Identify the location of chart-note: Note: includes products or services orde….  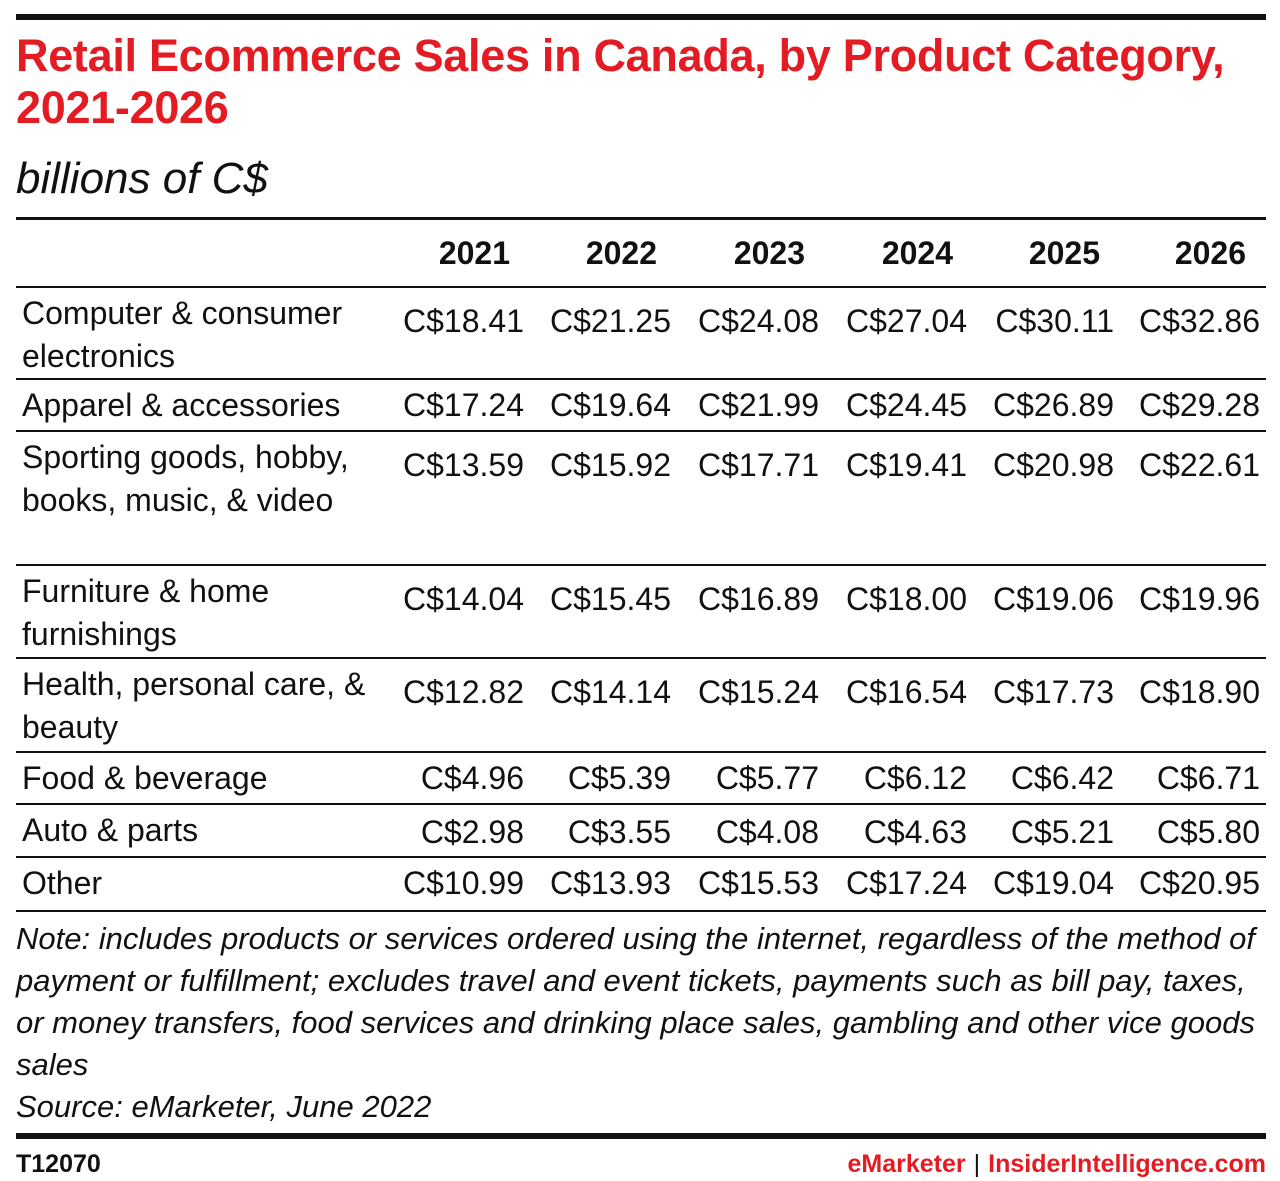
(635, 1001).